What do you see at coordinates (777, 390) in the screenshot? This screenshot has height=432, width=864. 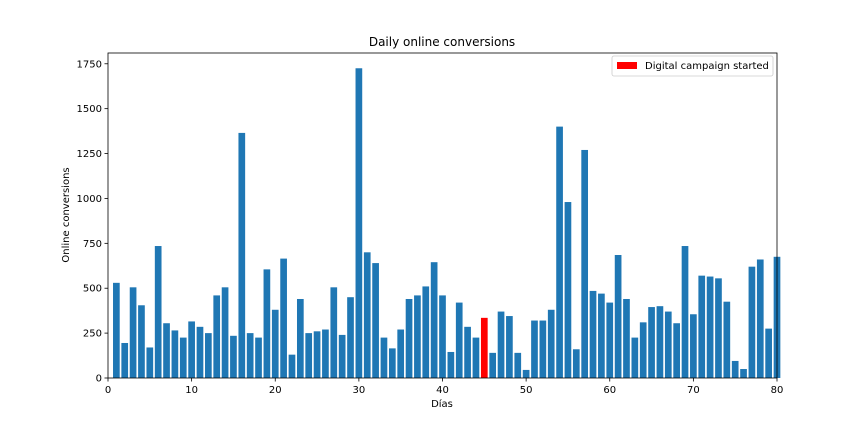 I see `x-tick-label: 80` at bounding box center [777, 390].